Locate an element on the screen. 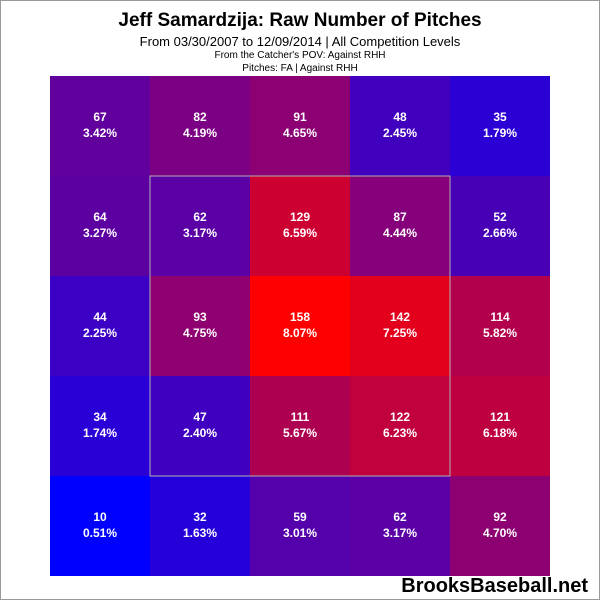 The width and height of the screenshot is (600, 600). cell-percent-label: 3.42% is located at coordinates (100, 133).